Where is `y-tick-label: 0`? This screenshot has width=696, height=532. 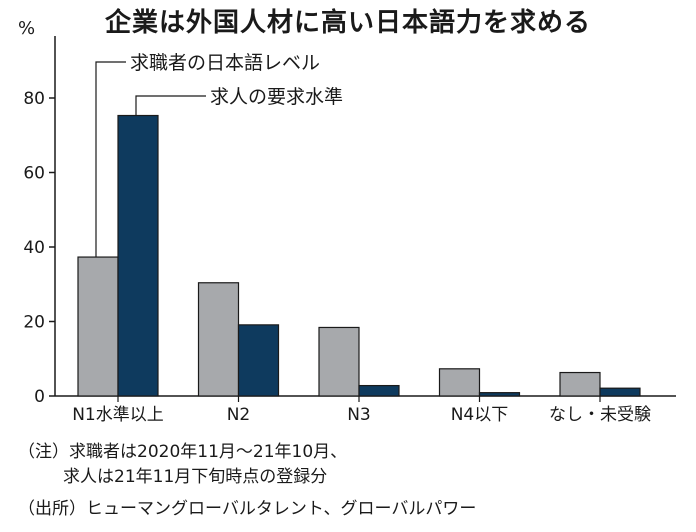
y-tick-label: 0 is located at coordinates (39, 397).